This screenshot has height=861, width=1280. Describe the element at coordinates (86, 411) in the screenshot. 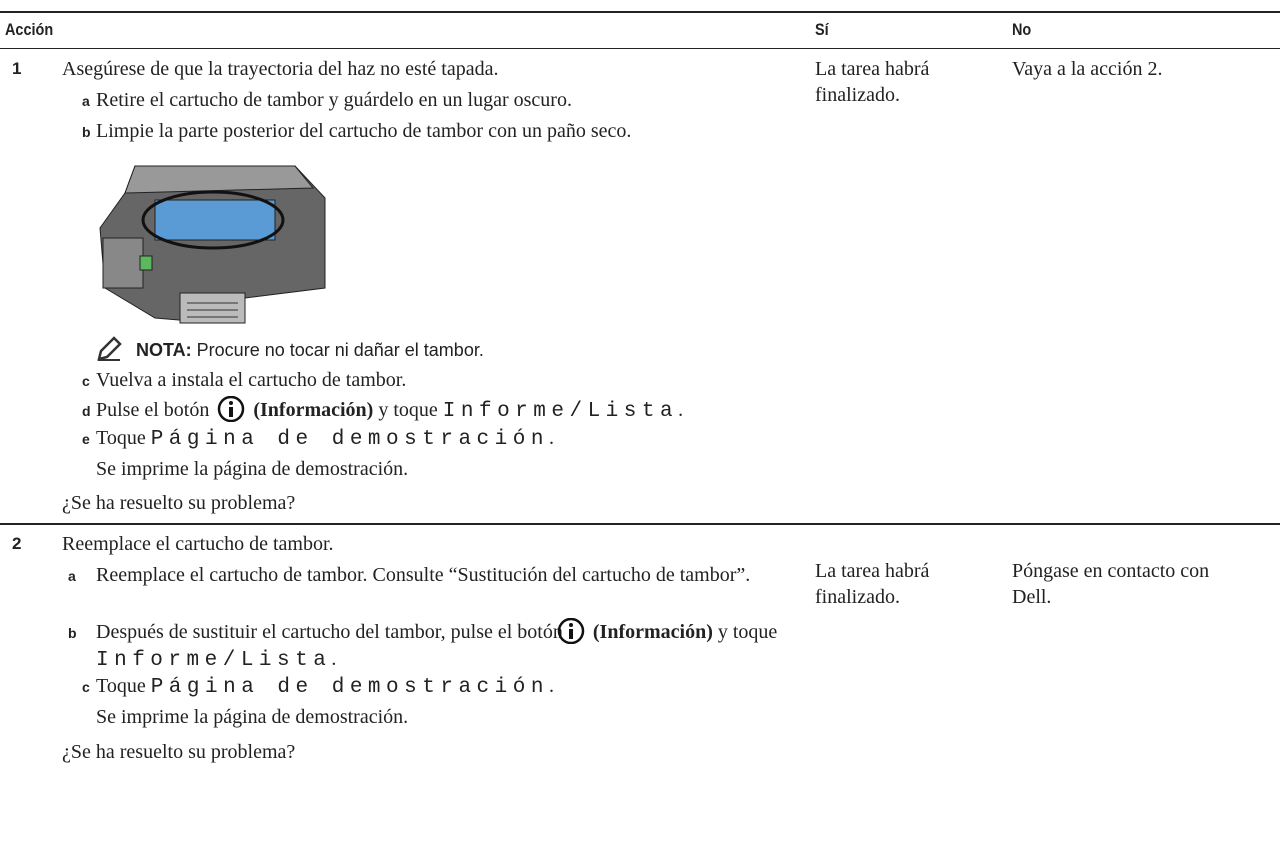

I see `text: d` at that location.